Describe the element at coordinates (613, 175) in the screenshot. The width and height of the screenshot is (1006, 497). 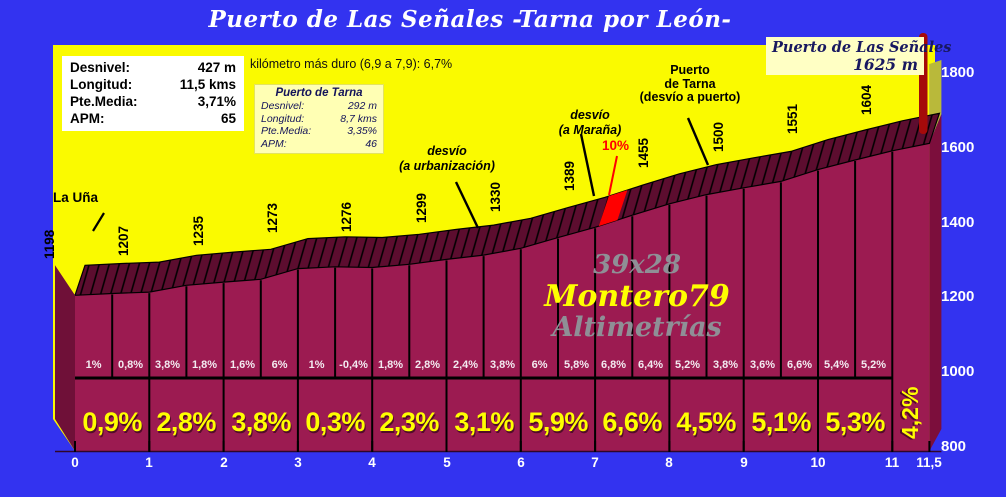
I see `leader-steep-10pct` at that location.